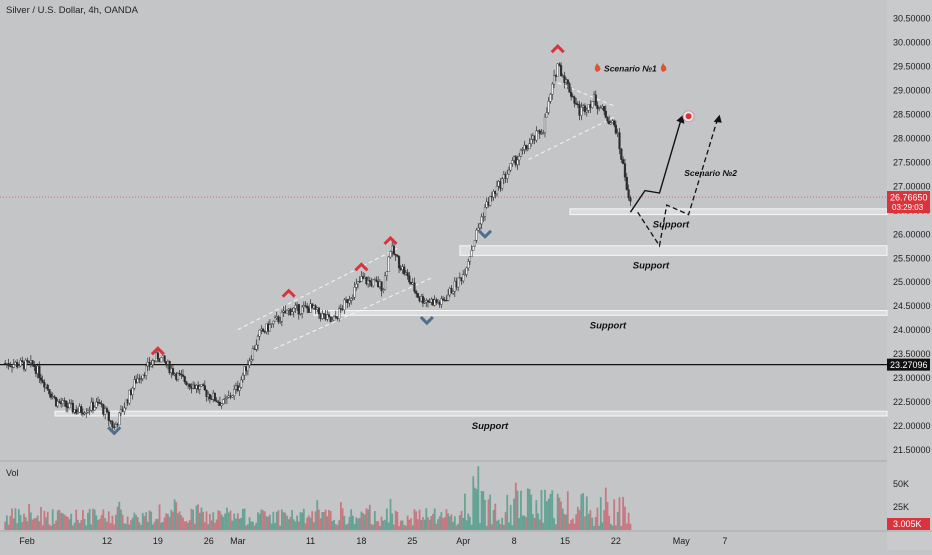 This screenshot has width=932, height=555. What do you see at coordinates (354, 313) in the screenshot?
I see `channel-lower-line` at bounding box center [354, 313].